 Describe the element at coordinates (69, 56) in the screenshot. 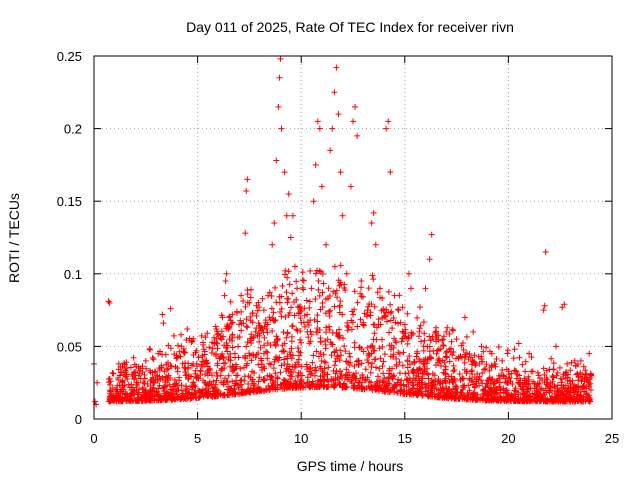

I see `y-tick-label: 0.25` at that location.